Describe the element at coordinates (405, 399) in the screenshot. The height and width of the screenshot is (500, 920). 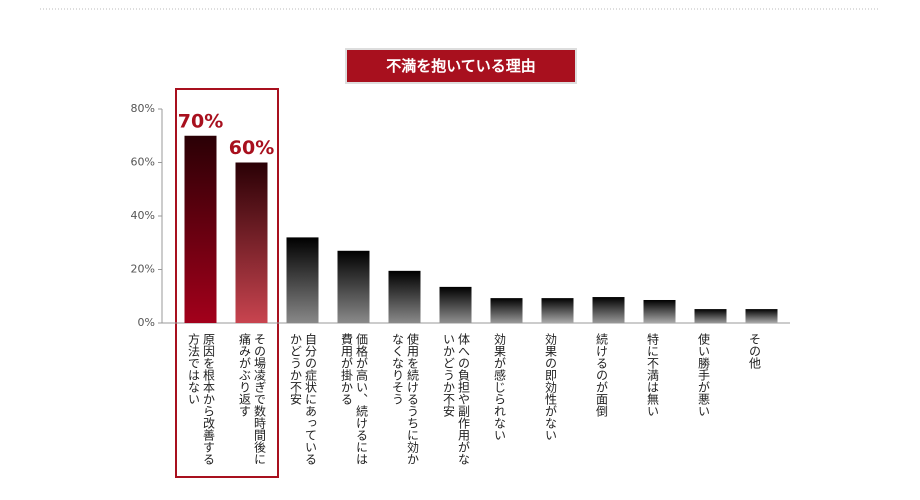
I see `x-tick-label: 使用を続けるうちに効かなくなりそう` at that location.